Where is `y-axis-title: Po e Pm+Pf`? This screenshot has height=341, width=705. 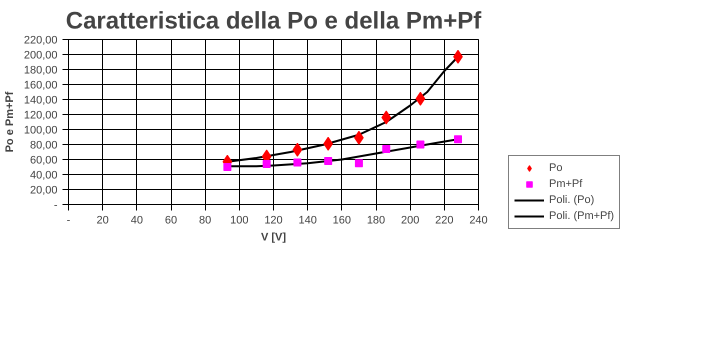
y-axis-title: Po e Pm+Pf is located at coordinates (10, 121).